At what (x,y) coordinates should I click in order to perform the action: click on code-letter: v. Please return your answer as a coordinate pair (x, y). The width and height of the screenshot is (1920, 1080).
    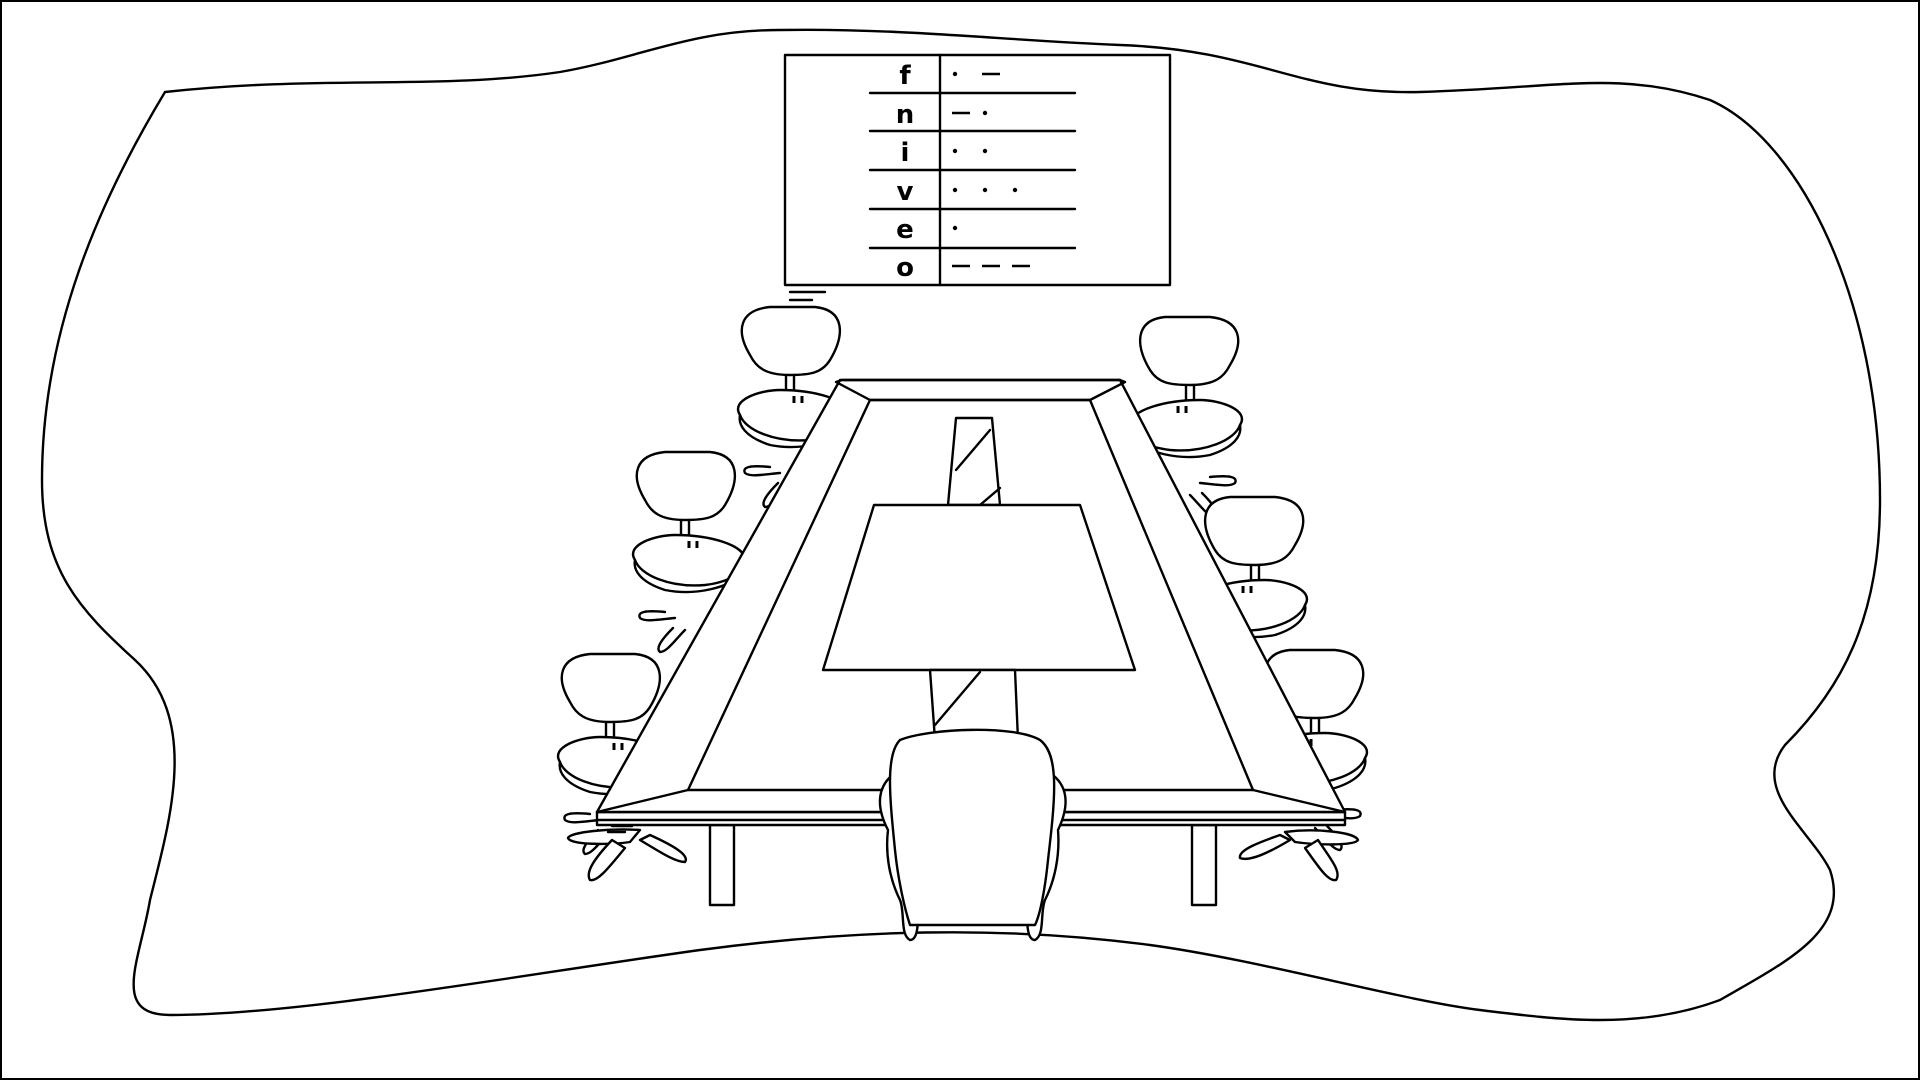
    Looking at the image, I should click on (905, 192).